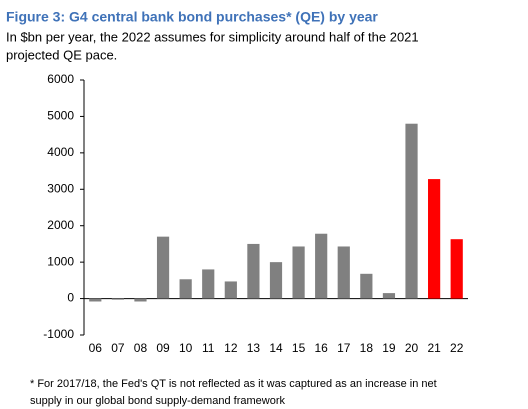  What do you see at coordinates (276, 348) in the screenshot?
I see `x-tick-label: 14` at bounding box center [276, 348].